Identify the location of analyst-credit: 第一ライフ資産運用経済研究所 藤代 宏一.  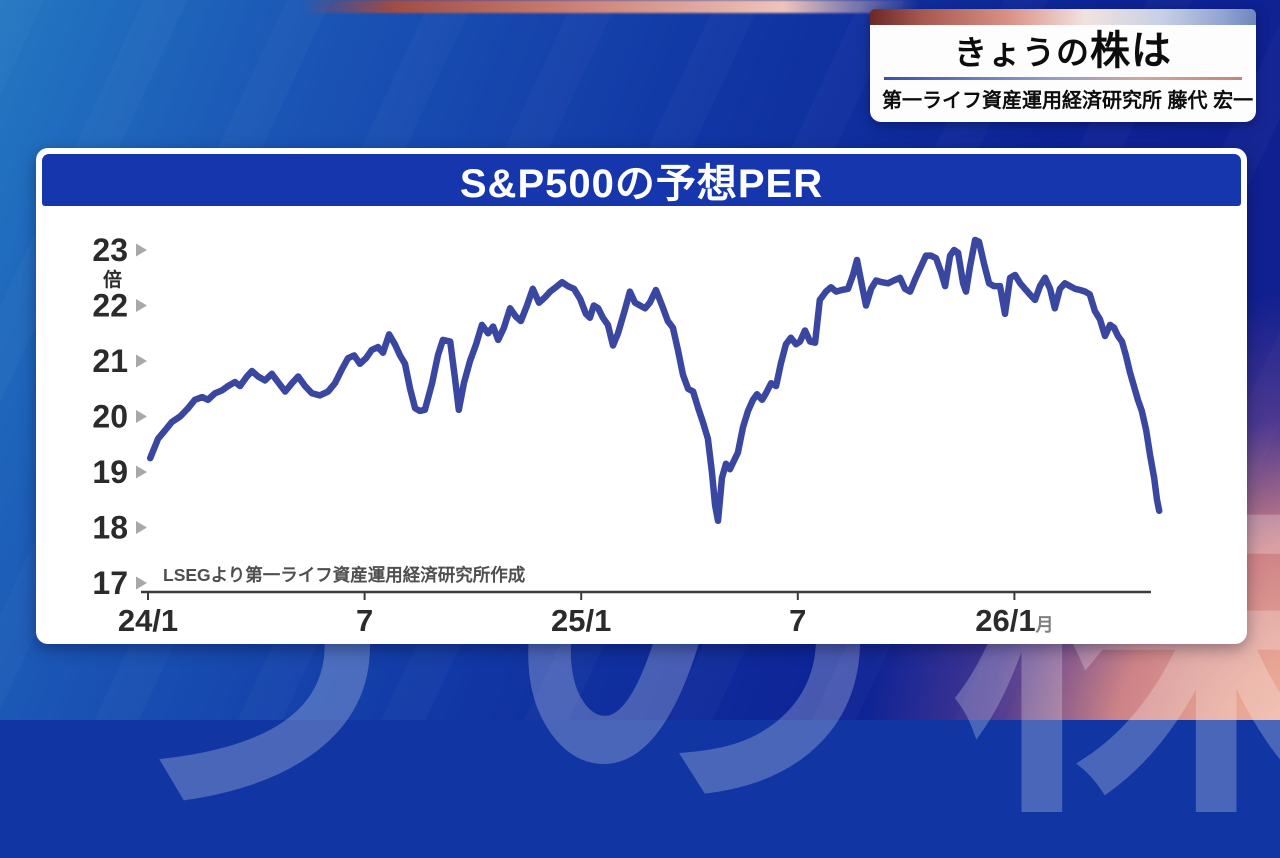
(1068, 101).